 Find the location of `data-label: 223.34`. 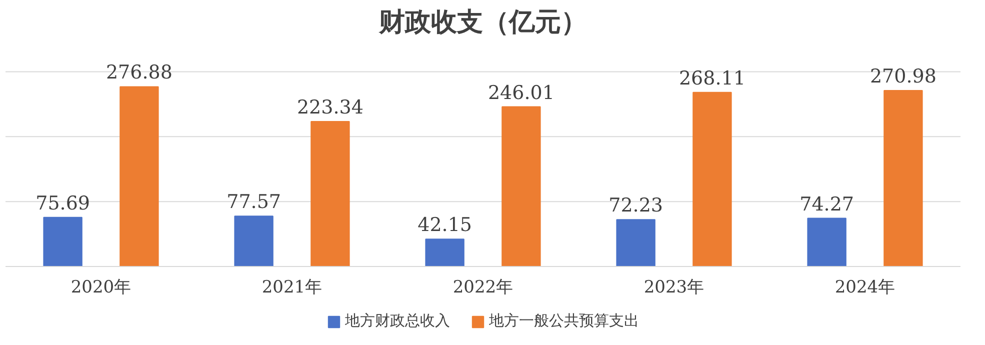

data-label: 223.34 is located at coordinates (330, 107).